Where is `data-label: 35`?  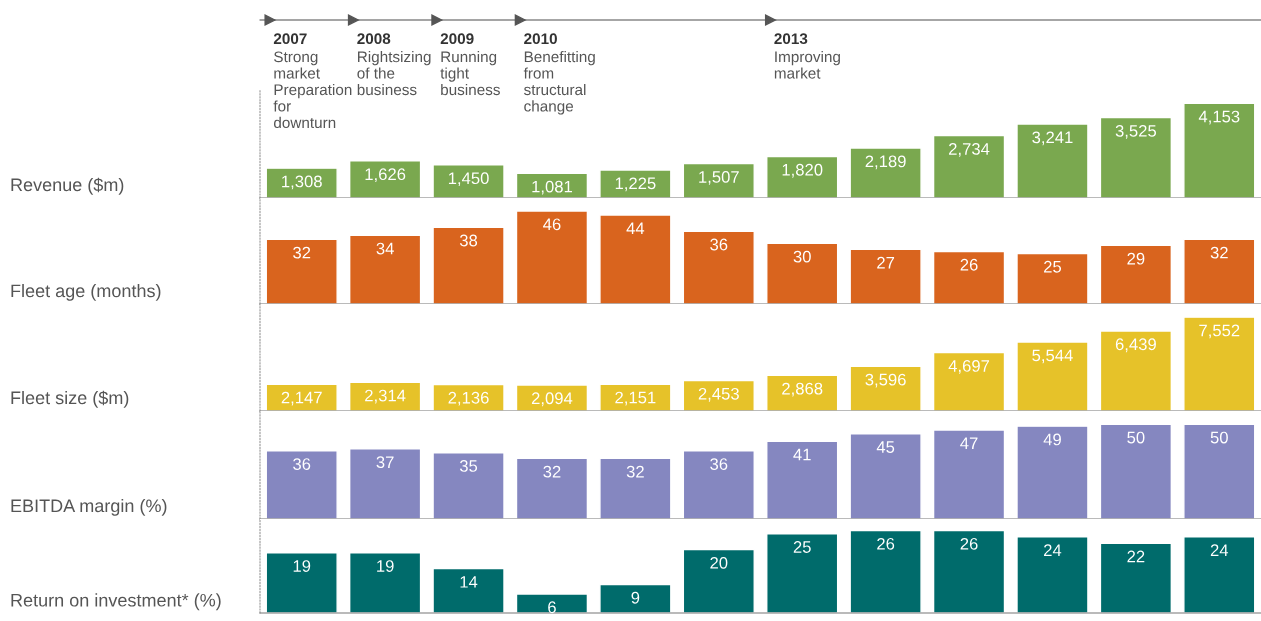
data-label: 35 is located at coordinates (468, 466).